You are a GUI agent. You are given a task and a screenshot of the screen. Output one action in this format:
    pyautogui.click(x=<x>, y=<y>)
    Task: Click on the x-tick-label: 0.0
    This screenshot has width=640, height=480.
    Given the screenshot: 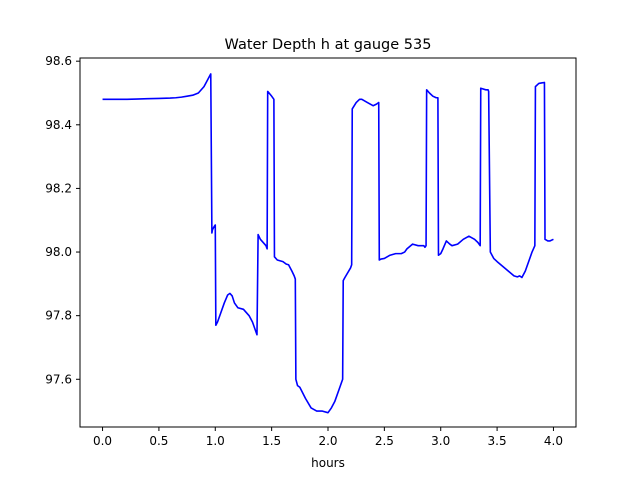 What is the action you would take?
    pyautogui.click(x=102, y=441)
    